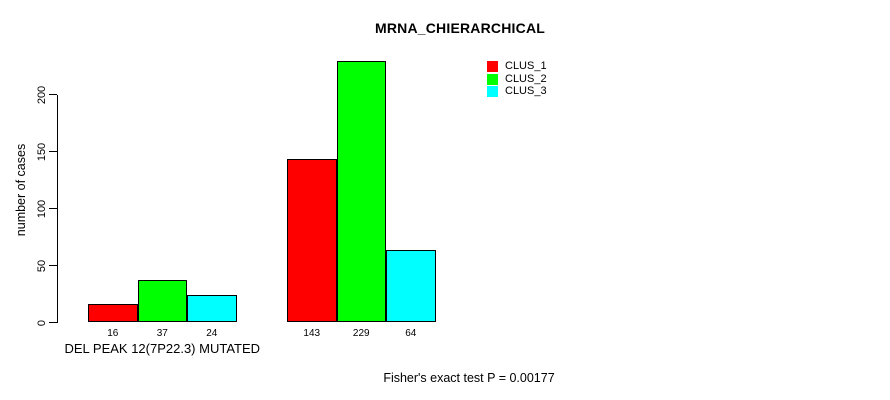 This screenshot has height=400, width=890. What do you see at coordinates (361, 333) in the screenshot?
I see `bar-value-label: 229` at bounding box center [361, 333].